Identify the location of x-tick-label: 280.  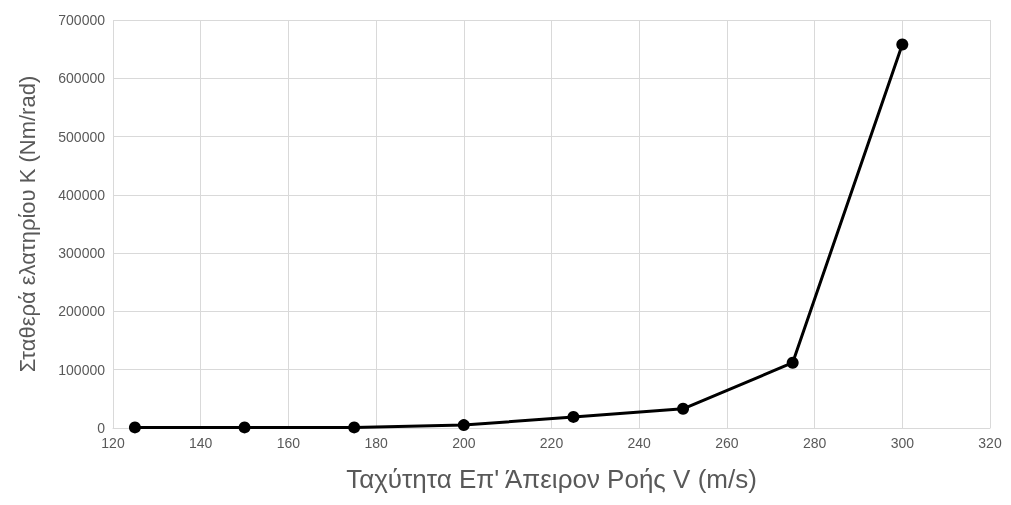
(814, 443).